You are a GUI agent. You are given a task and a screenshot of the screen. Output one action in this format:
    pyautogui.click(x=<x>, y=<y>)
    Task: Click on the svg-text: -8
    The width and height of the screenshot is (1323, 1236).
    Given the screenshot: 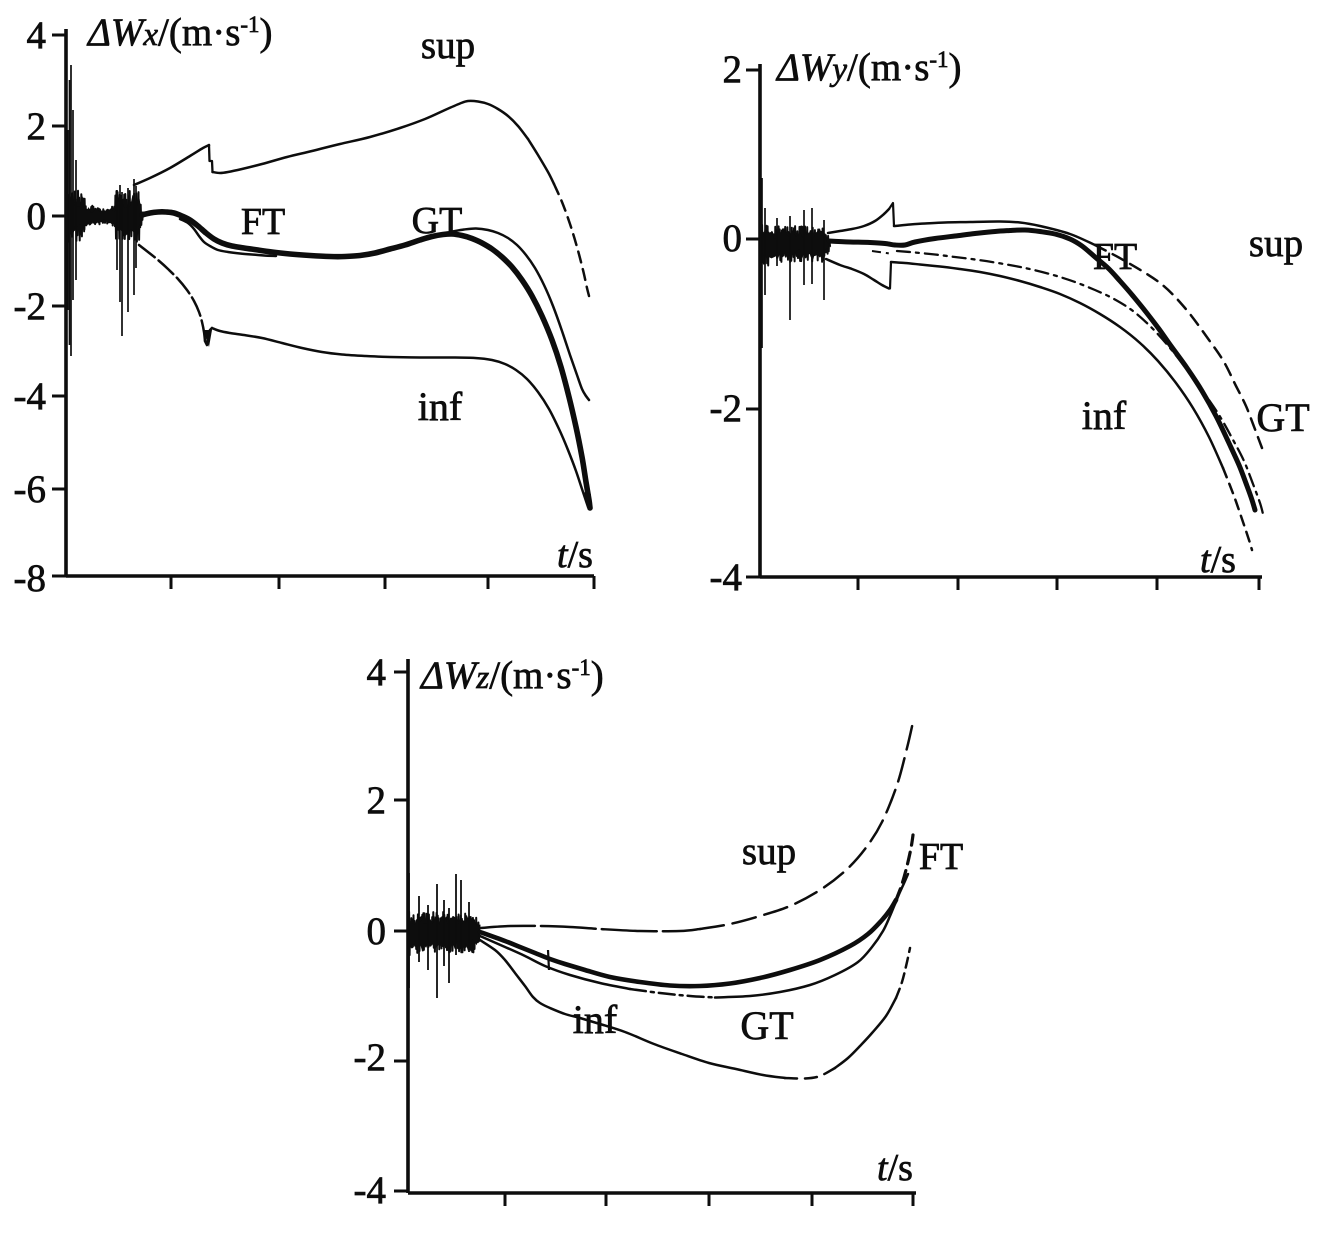 What is the action you would take?
    pyautogui.click(x=30, y=578)
    